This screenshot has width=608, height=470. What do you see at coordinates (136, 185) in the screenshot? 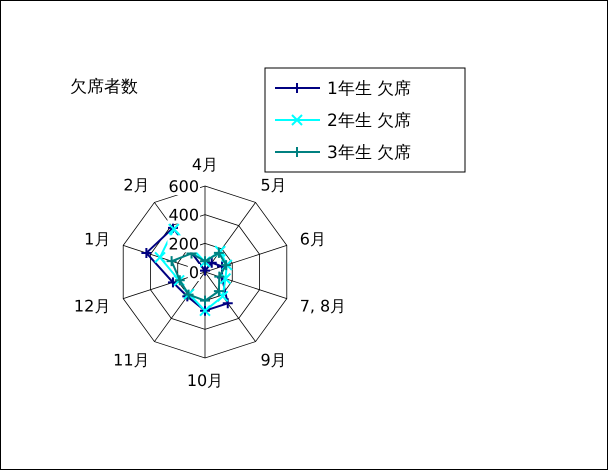
I see `spoke-label: 2月` at bounding box center [136, 185].